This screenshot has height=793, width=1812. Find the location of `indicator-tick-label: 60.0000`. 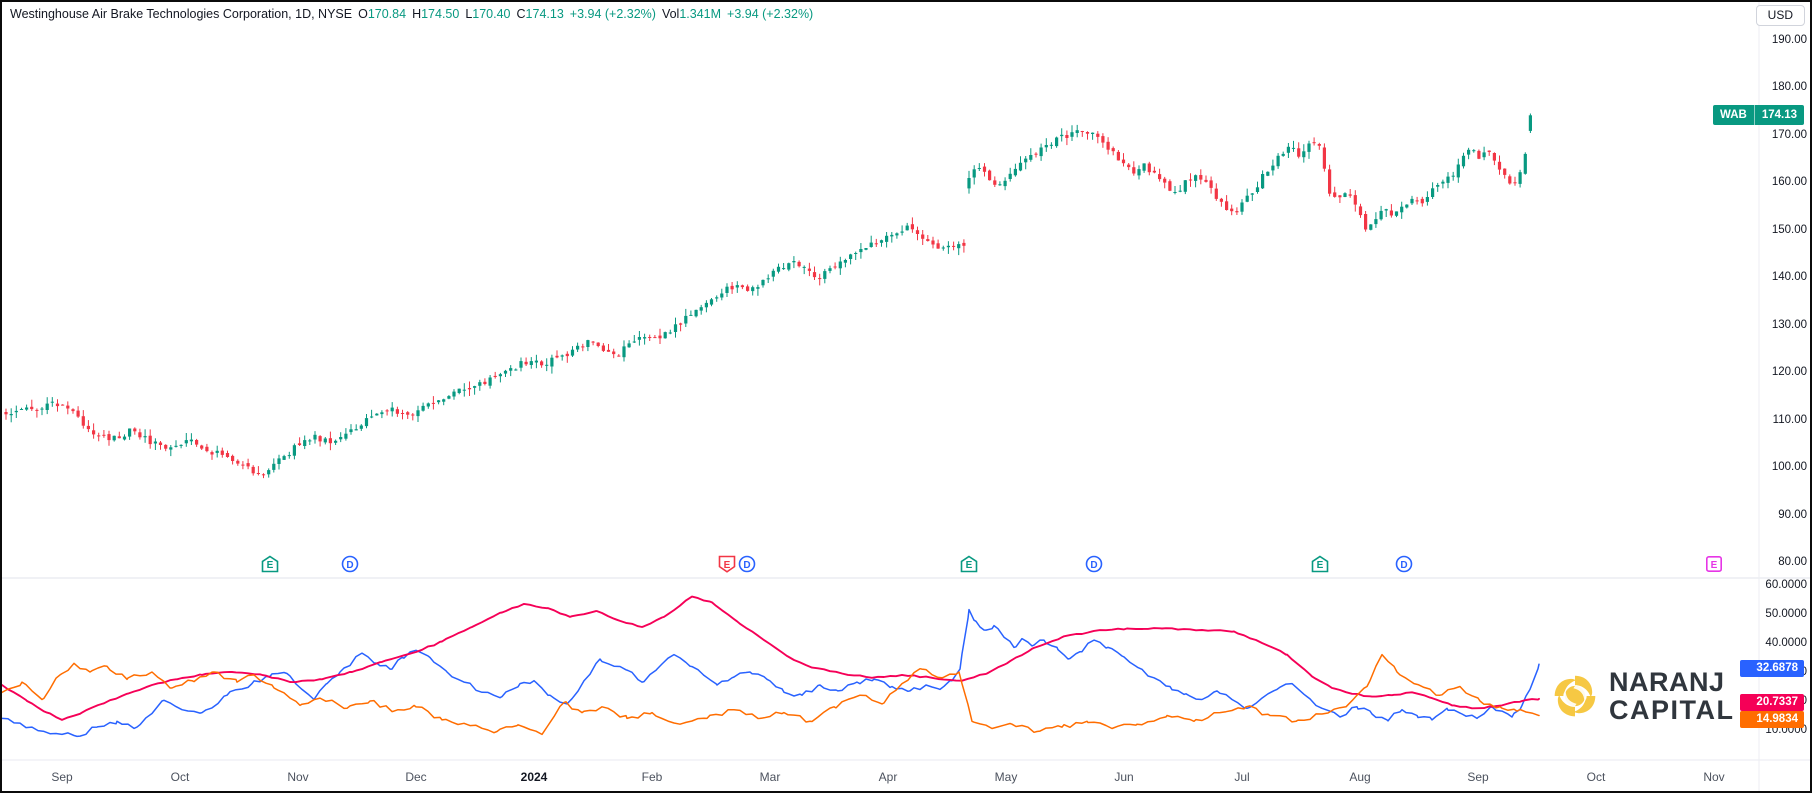

indicator-tick-label: 60.0000 is located at coordinates (1786, 585).